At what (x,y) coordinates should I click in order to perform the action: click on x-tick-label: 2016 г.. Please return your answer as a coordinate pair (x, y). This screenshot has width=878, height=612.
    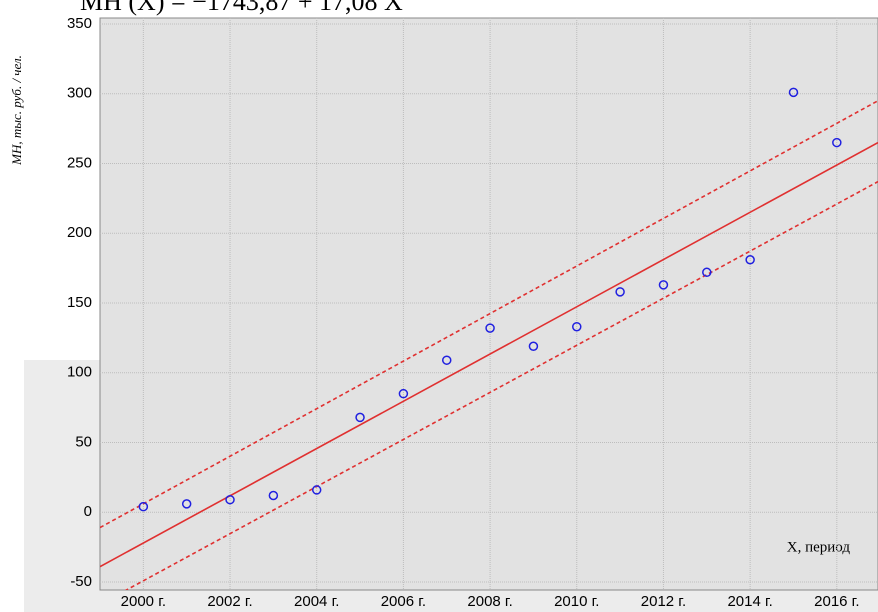
    Looking at the image, I should click on (836, 601).